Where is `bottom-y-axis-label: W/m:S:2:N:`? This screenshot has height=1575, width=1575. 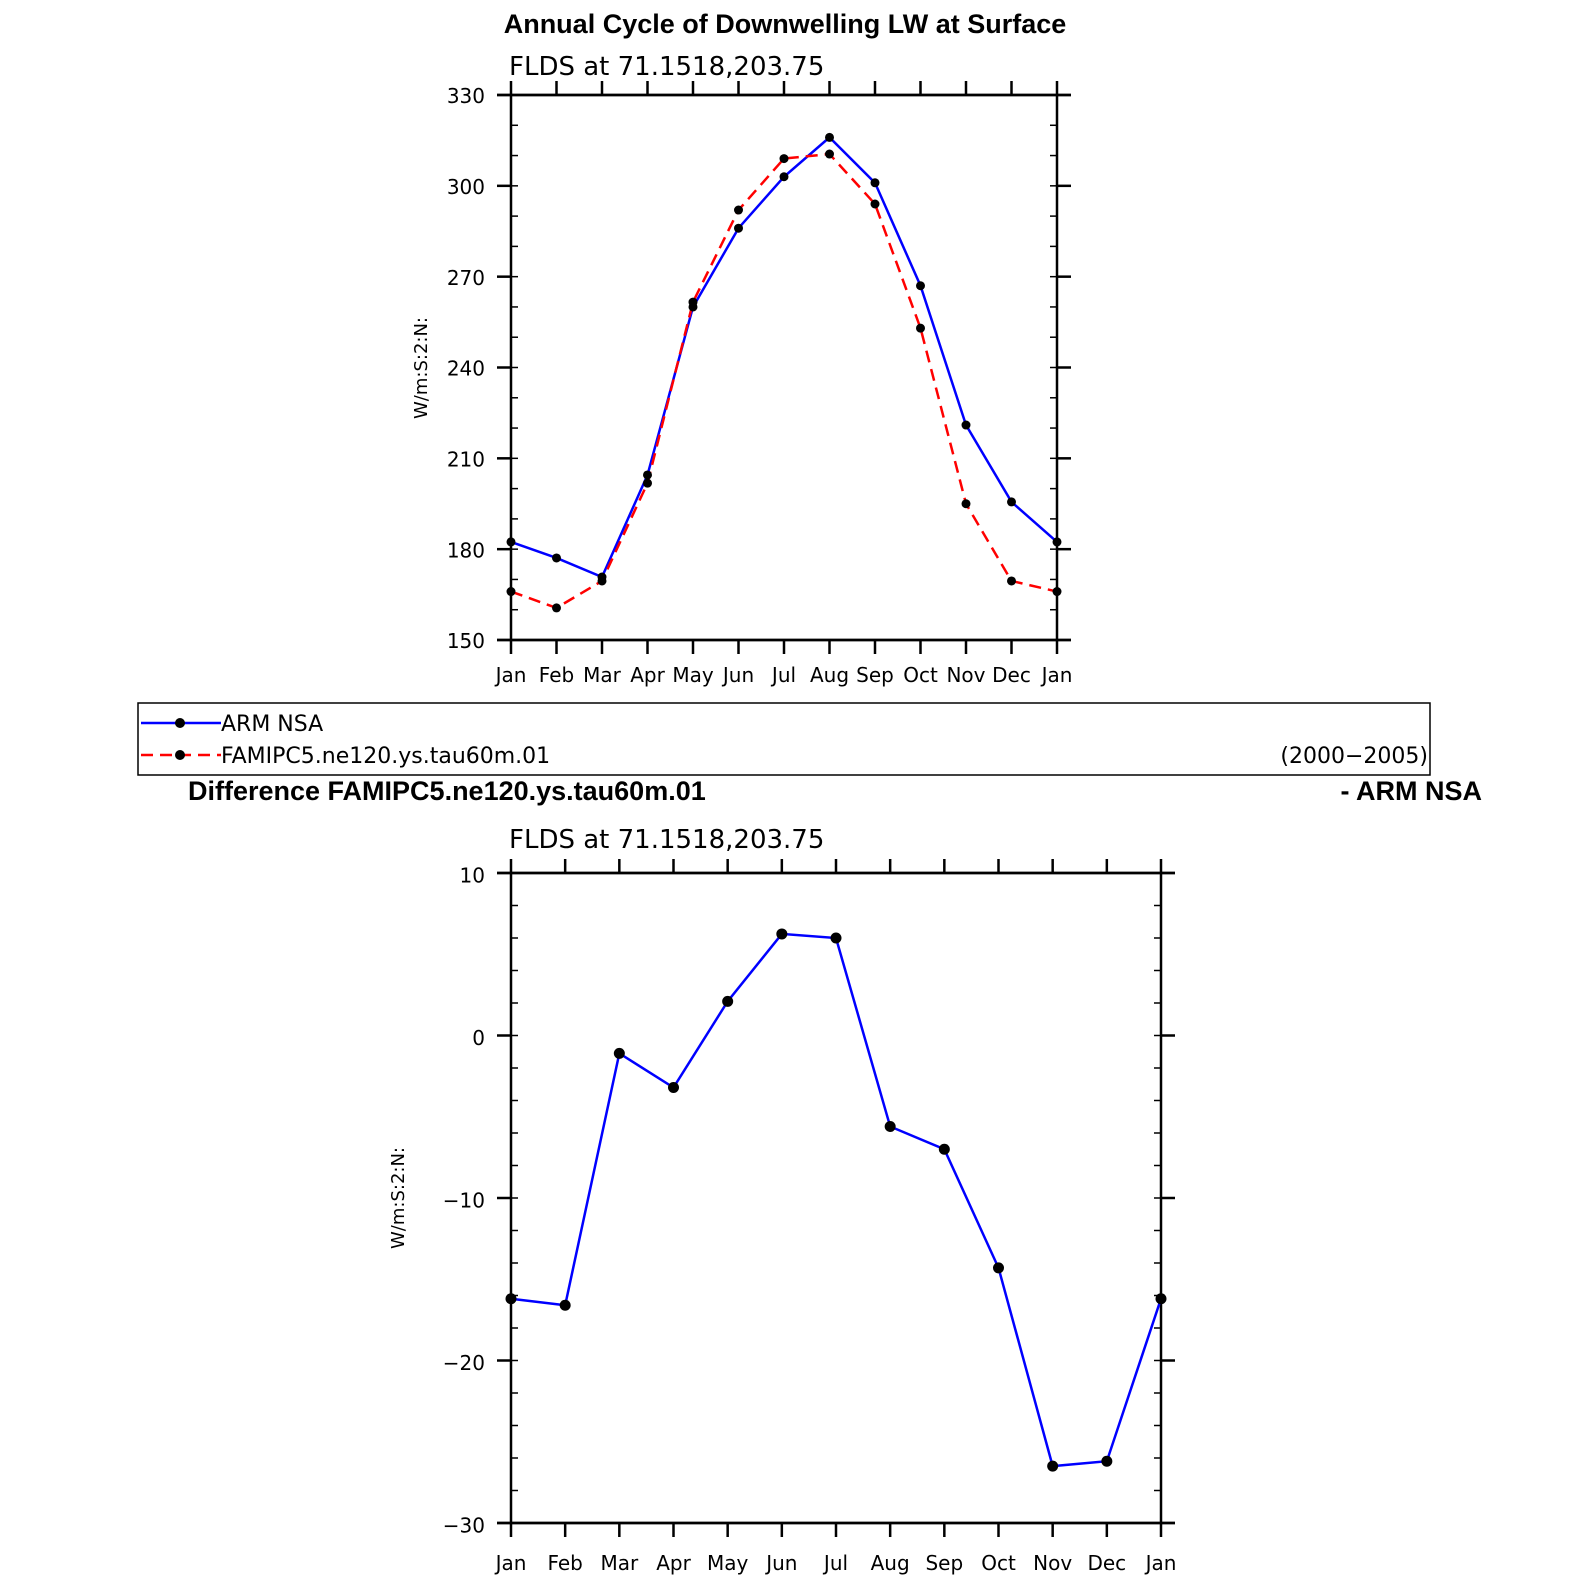 bottom-y-axis-label: W/m:S:2:N: is located at coordinates (398, 1198).